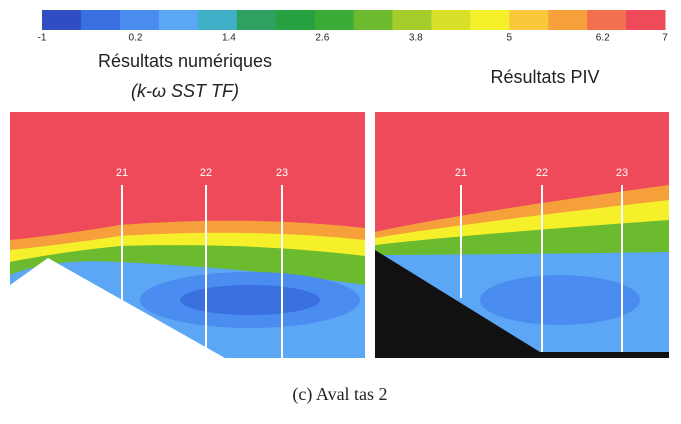 The width and height of the screenshot is (681, 424). I want to click on colorbar-tick-label: 5, so click(509, 38).